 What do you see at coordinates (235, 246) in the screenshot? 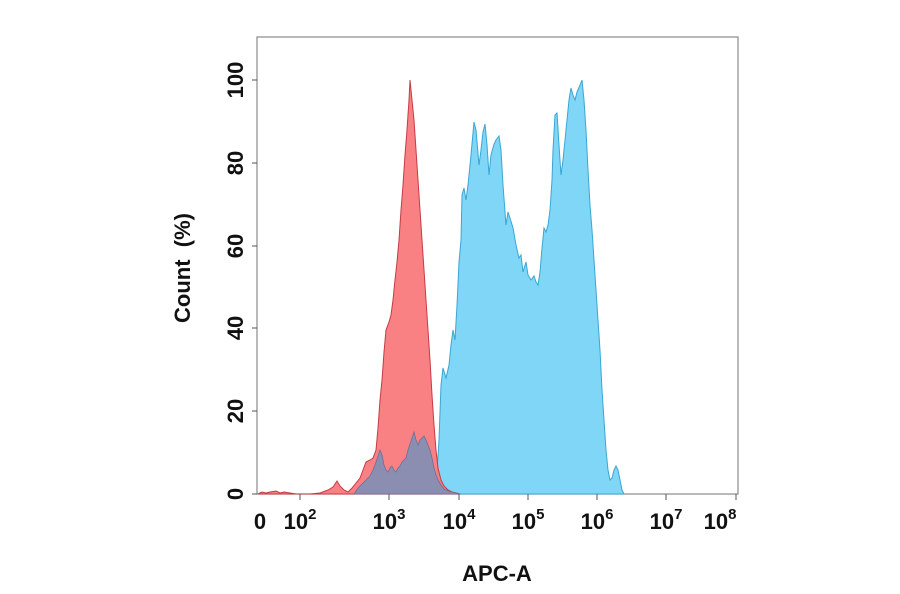
I see `y-tick-60: 60` at bounding box center [235, 246].